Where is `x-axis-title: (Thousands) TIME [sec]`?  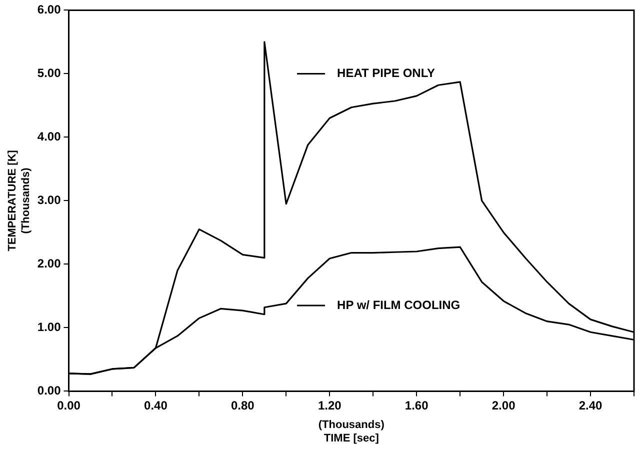
x-axis-title: (Thousands) TIME [sec] is located at coordinates (351, 431).